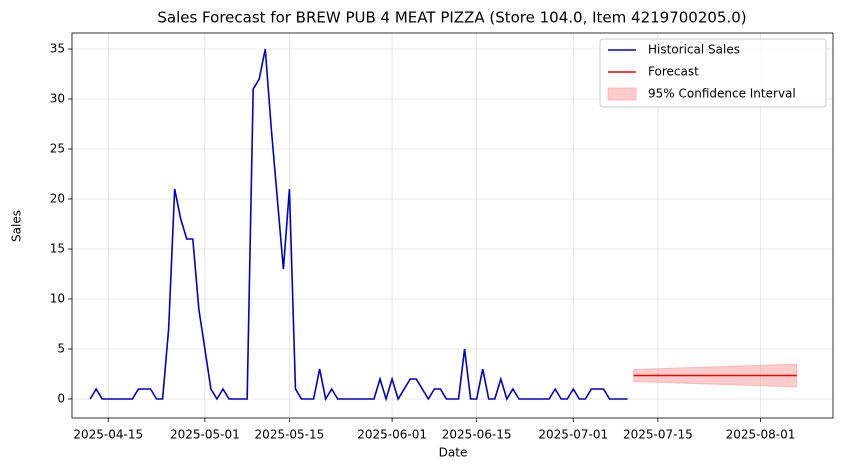 The image size is (841, 470). What do you see at coordinates (761, 435) in the screenshot?
I see `x-tick-label: 2025-08-01` at bounding box center [761, 435].